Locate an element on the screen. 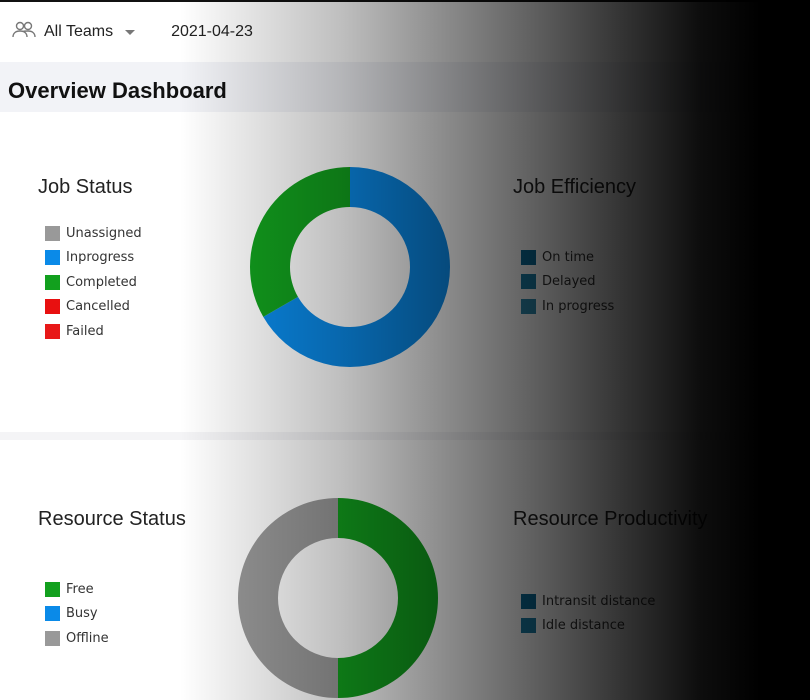 This screenshot has width=810, height=700. resource-status-title: Resource Status is located at coordinates (112, 519).